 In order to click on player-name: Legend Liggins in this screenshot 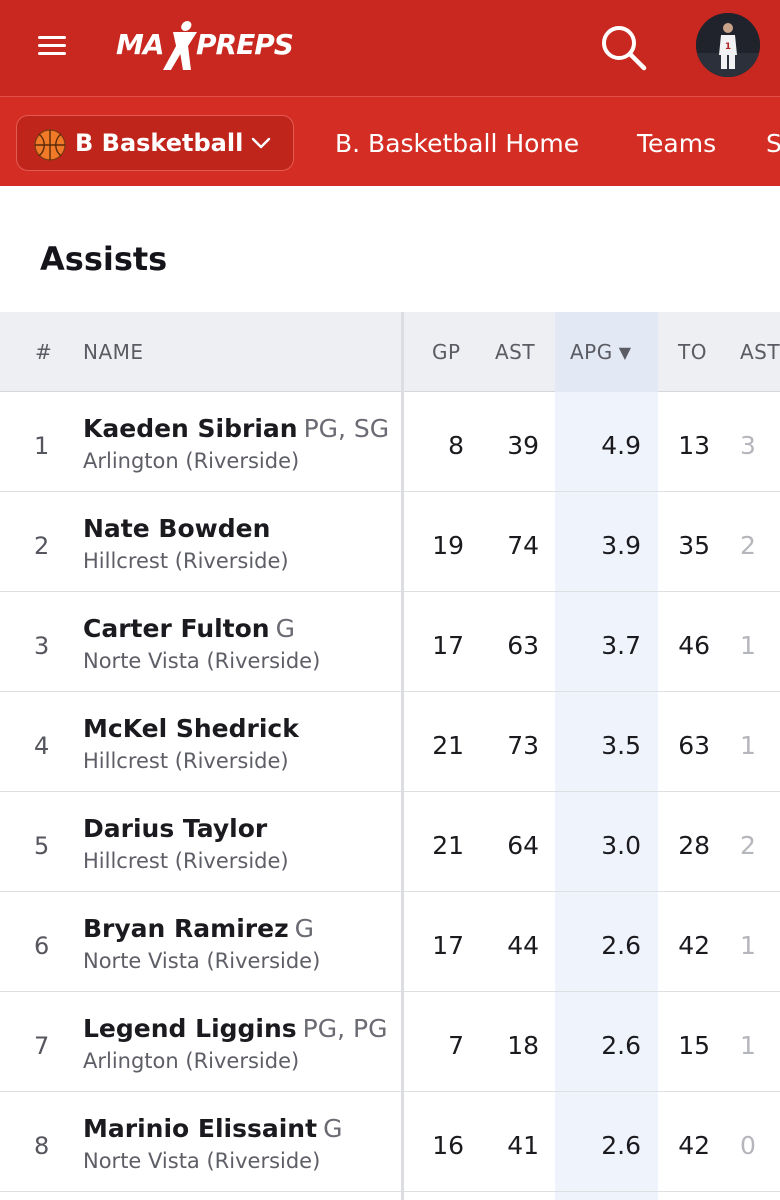, I will do `click(190, 1028)`.